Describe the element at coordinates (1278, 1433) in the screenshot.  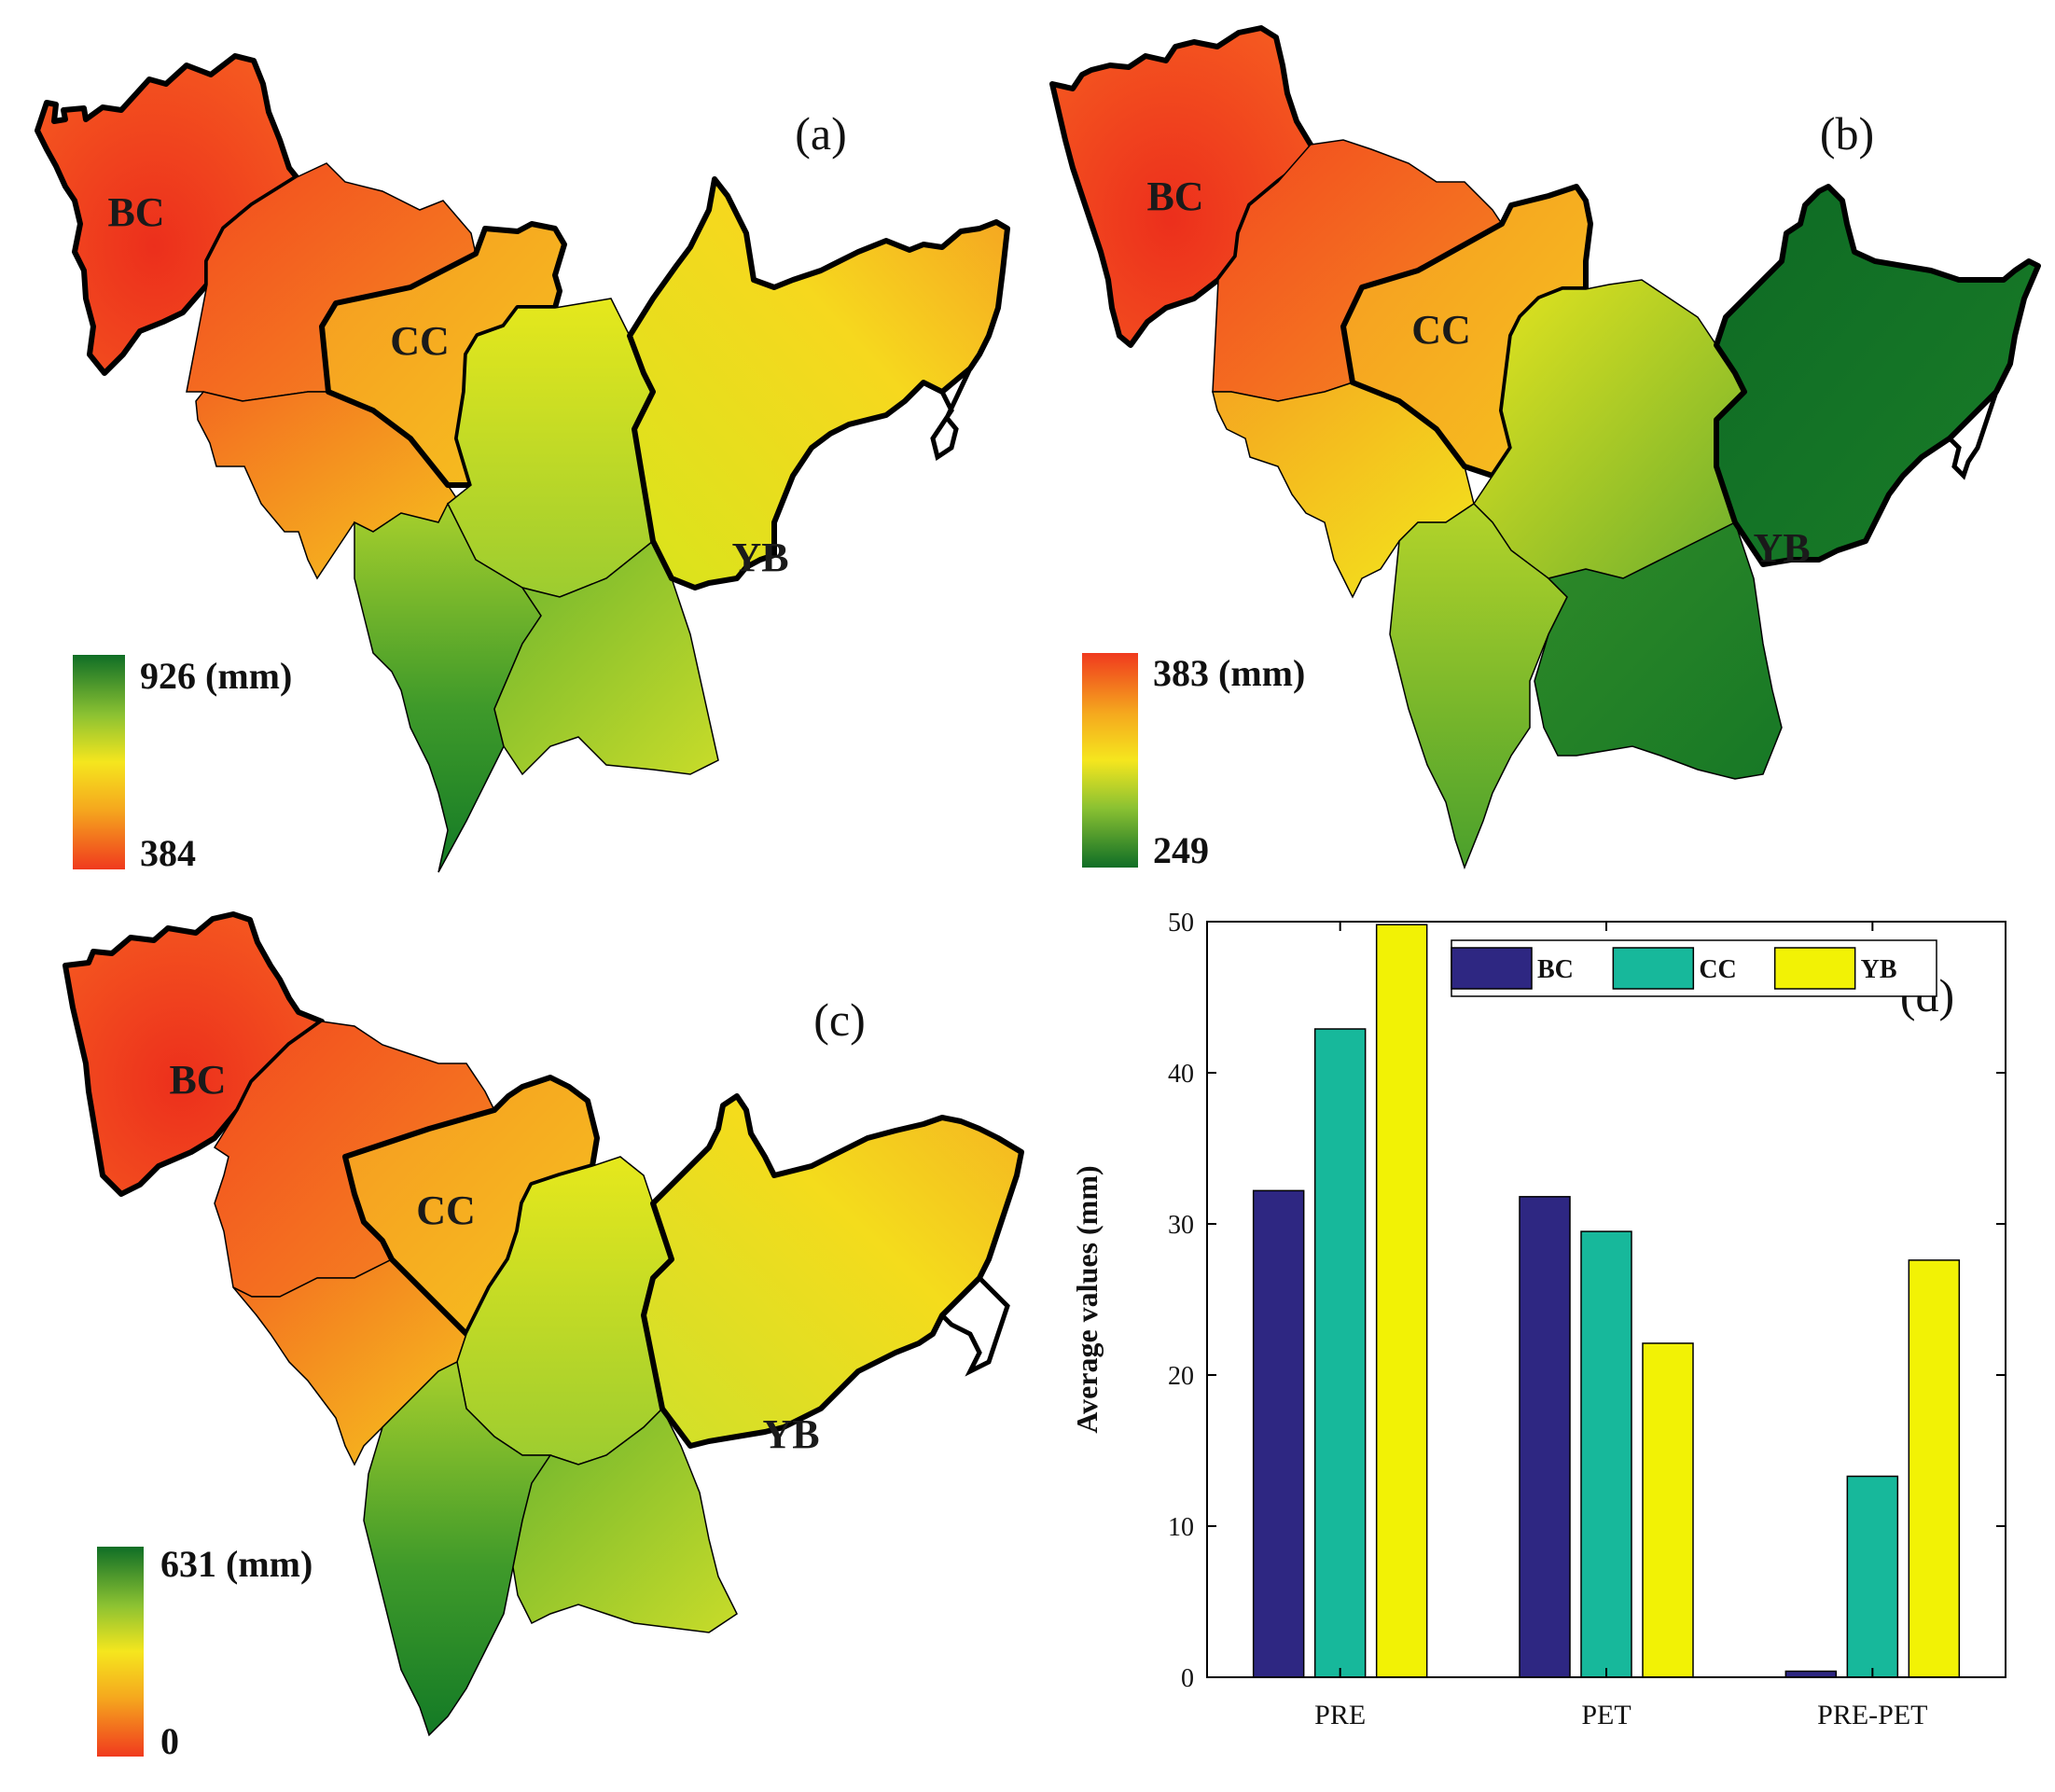
I see `bar-bc-pre` at that location.